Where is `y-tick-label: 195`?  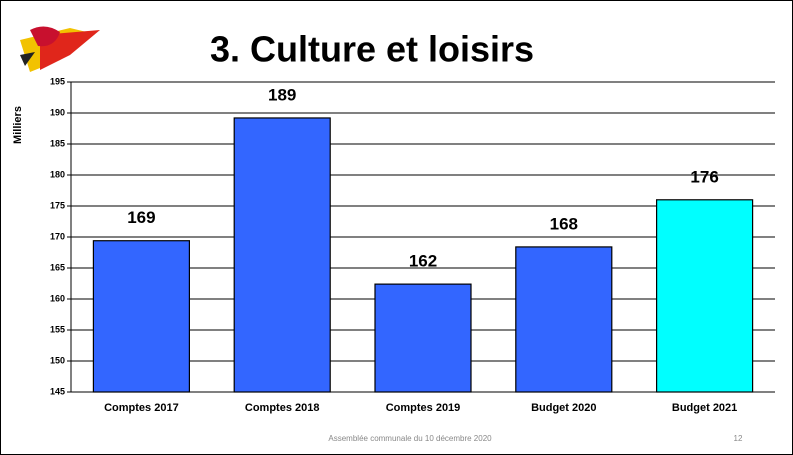 y-tick-label: 195 is located at coordinates (57, 81).